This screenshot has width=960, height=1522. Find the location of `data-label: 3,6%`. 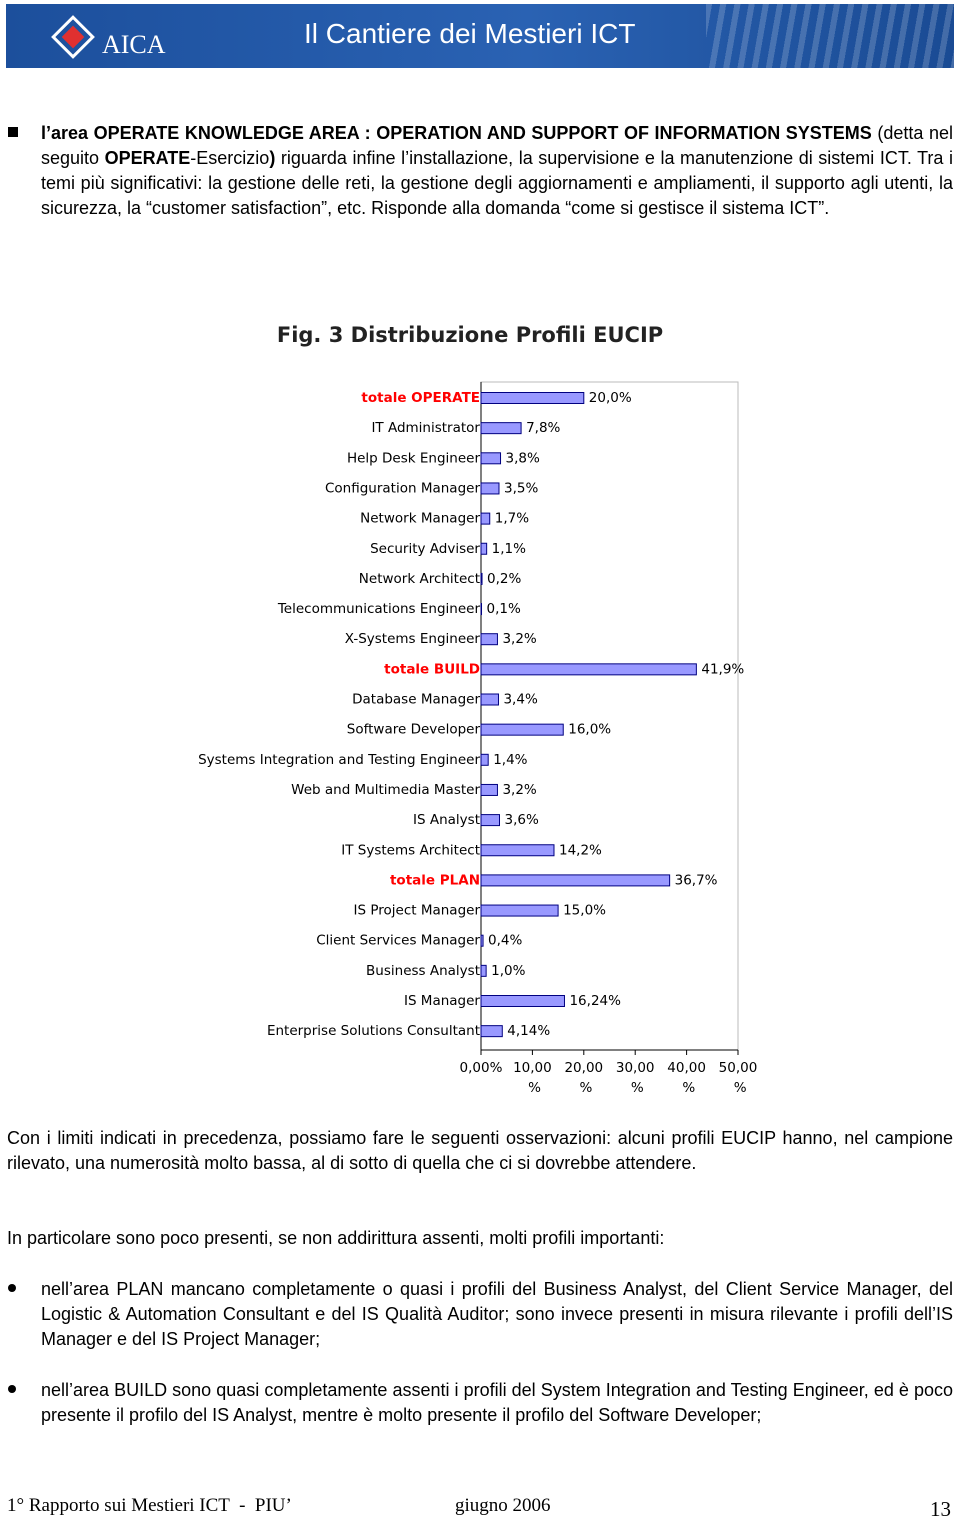

data-label: 3,6% is located at coordinates (522, 820).